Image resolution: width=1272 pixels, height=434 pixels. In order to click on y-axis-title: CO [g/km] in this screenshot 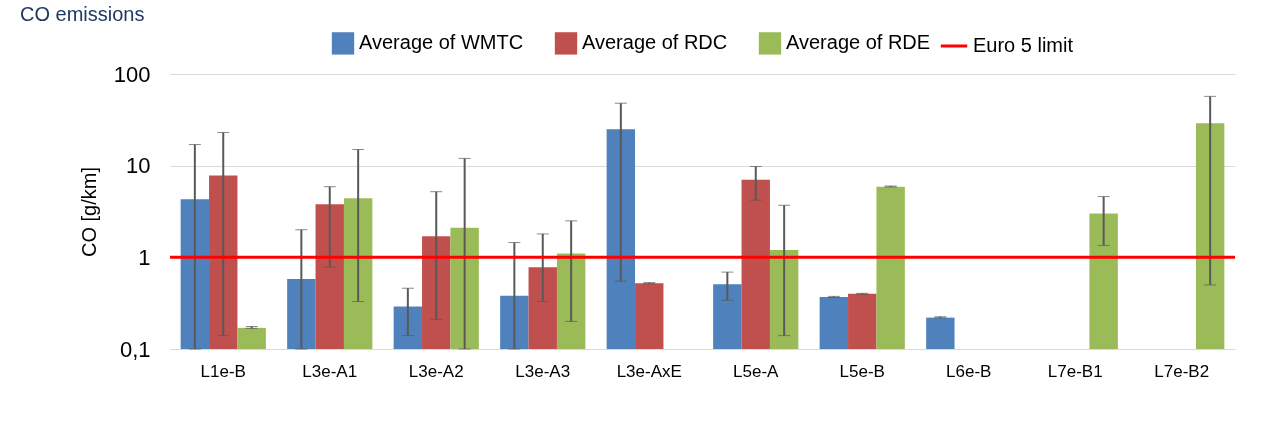, I will do `click(88, 212)`.